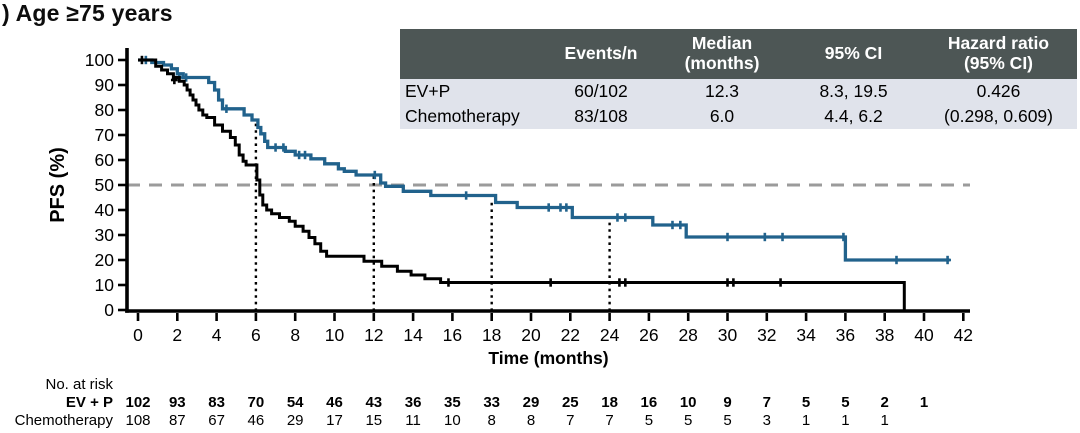 Image resolution: width=1080 pixels, height=433 pixels. Describe the element at coordinates (727, 402) in the screenshot. I see `risk-value: 9` at that location.